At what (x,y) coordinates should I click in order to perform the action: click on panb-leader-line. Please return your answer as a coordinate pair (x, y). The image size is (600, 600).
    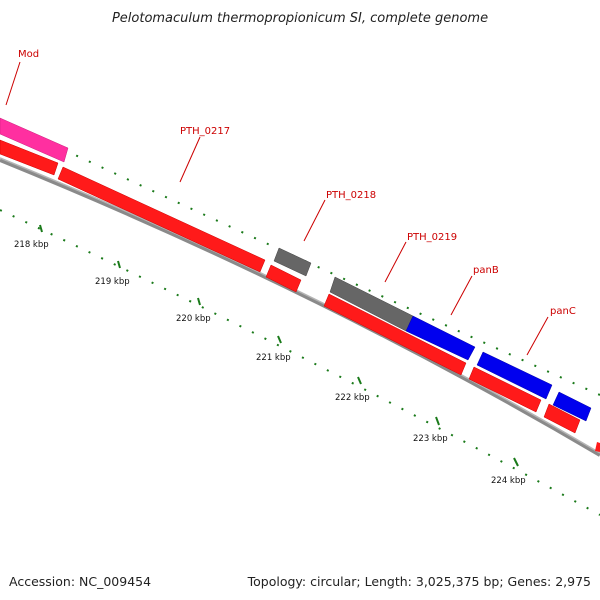
    Looking at the image, I should click on (461, 295).